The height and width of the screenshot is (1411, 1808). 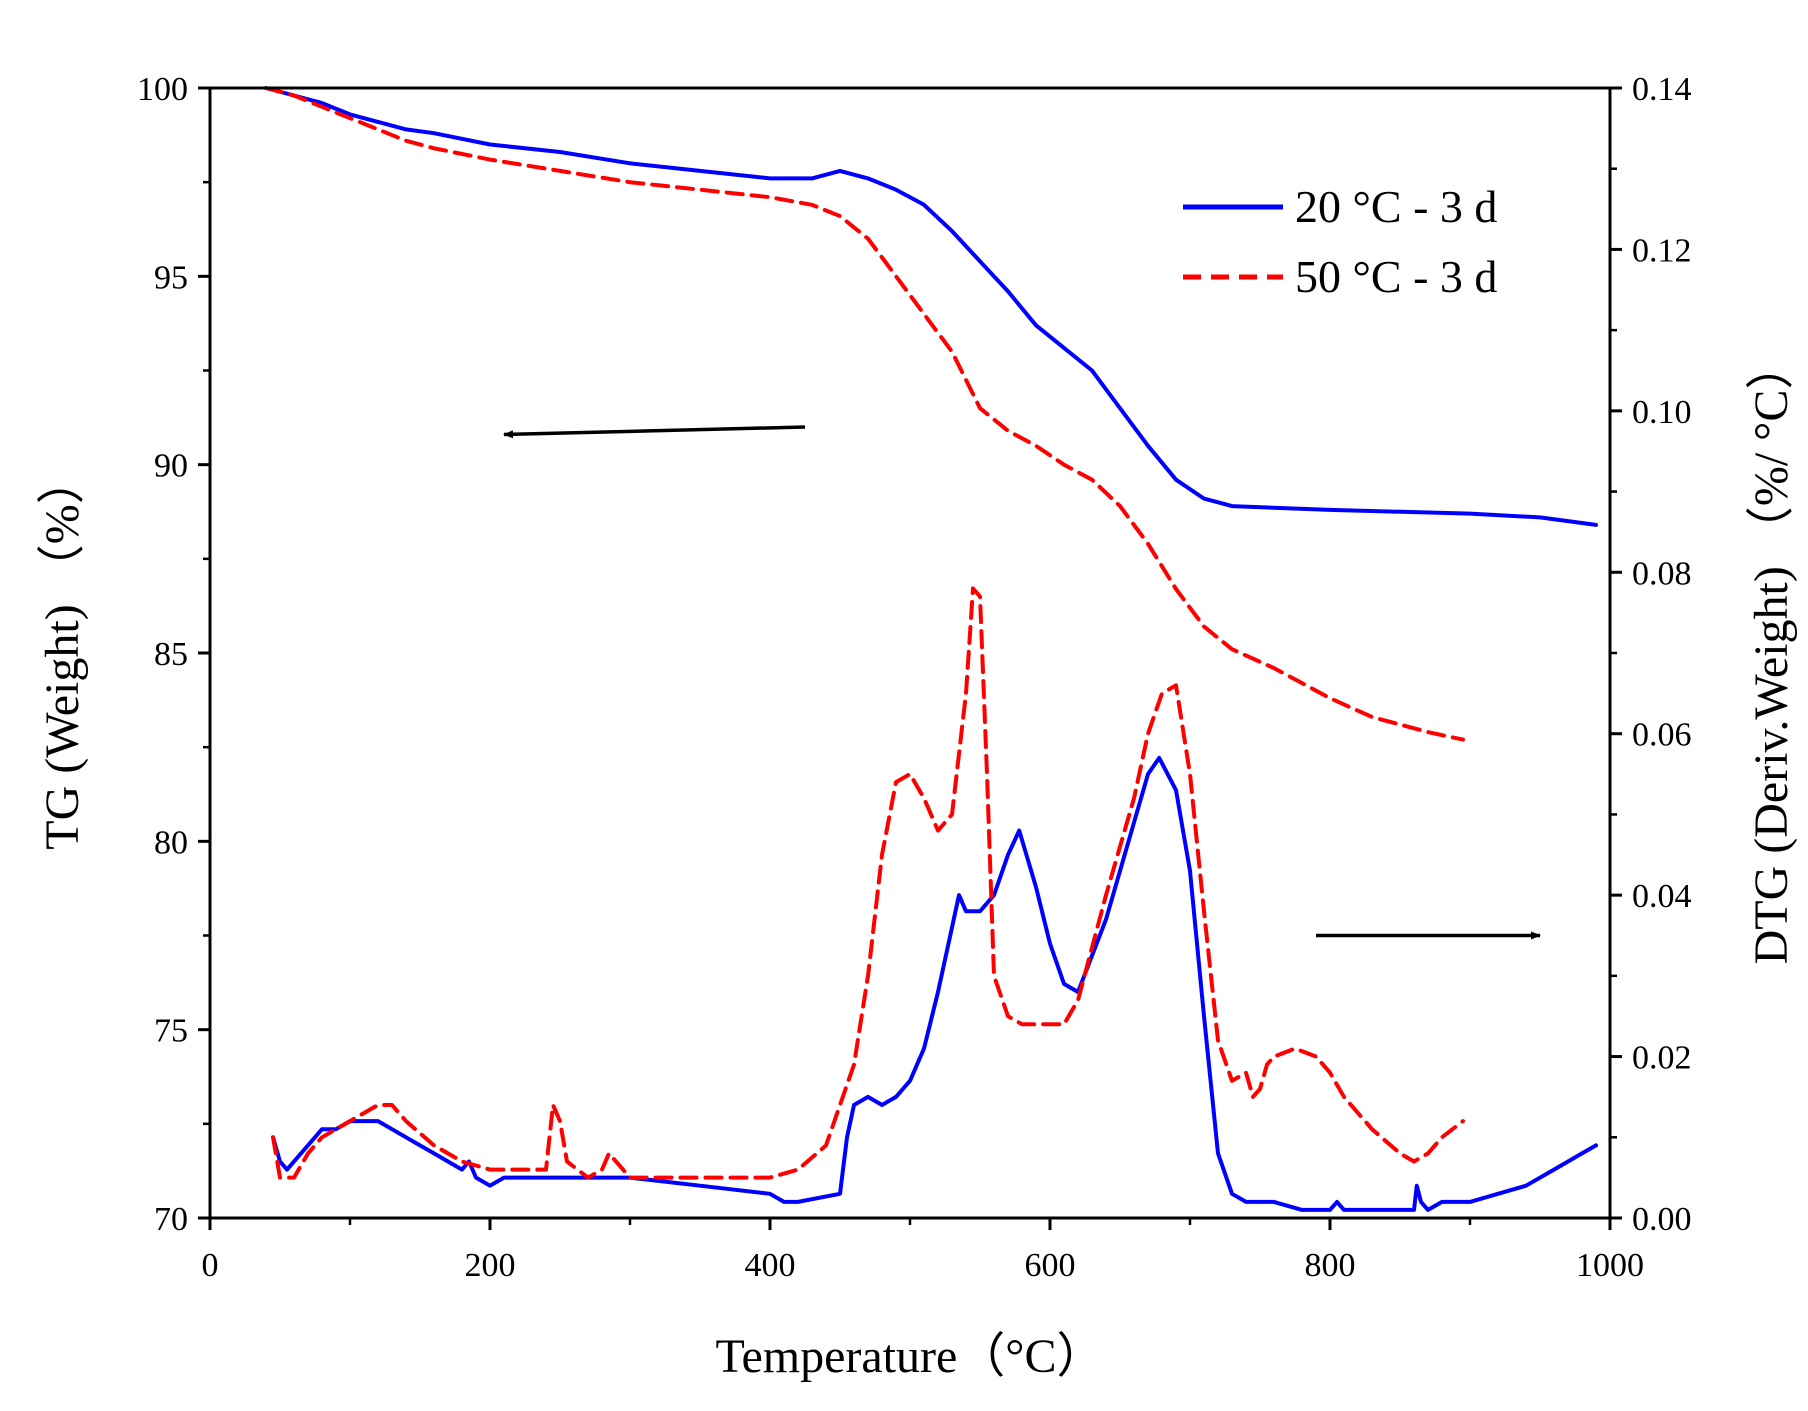 What do you see at coordinates (1396, 276) in the screenshot?
I see `legend-label-50c: 50 °C - 3 d` at bounding box center [1396, 276].